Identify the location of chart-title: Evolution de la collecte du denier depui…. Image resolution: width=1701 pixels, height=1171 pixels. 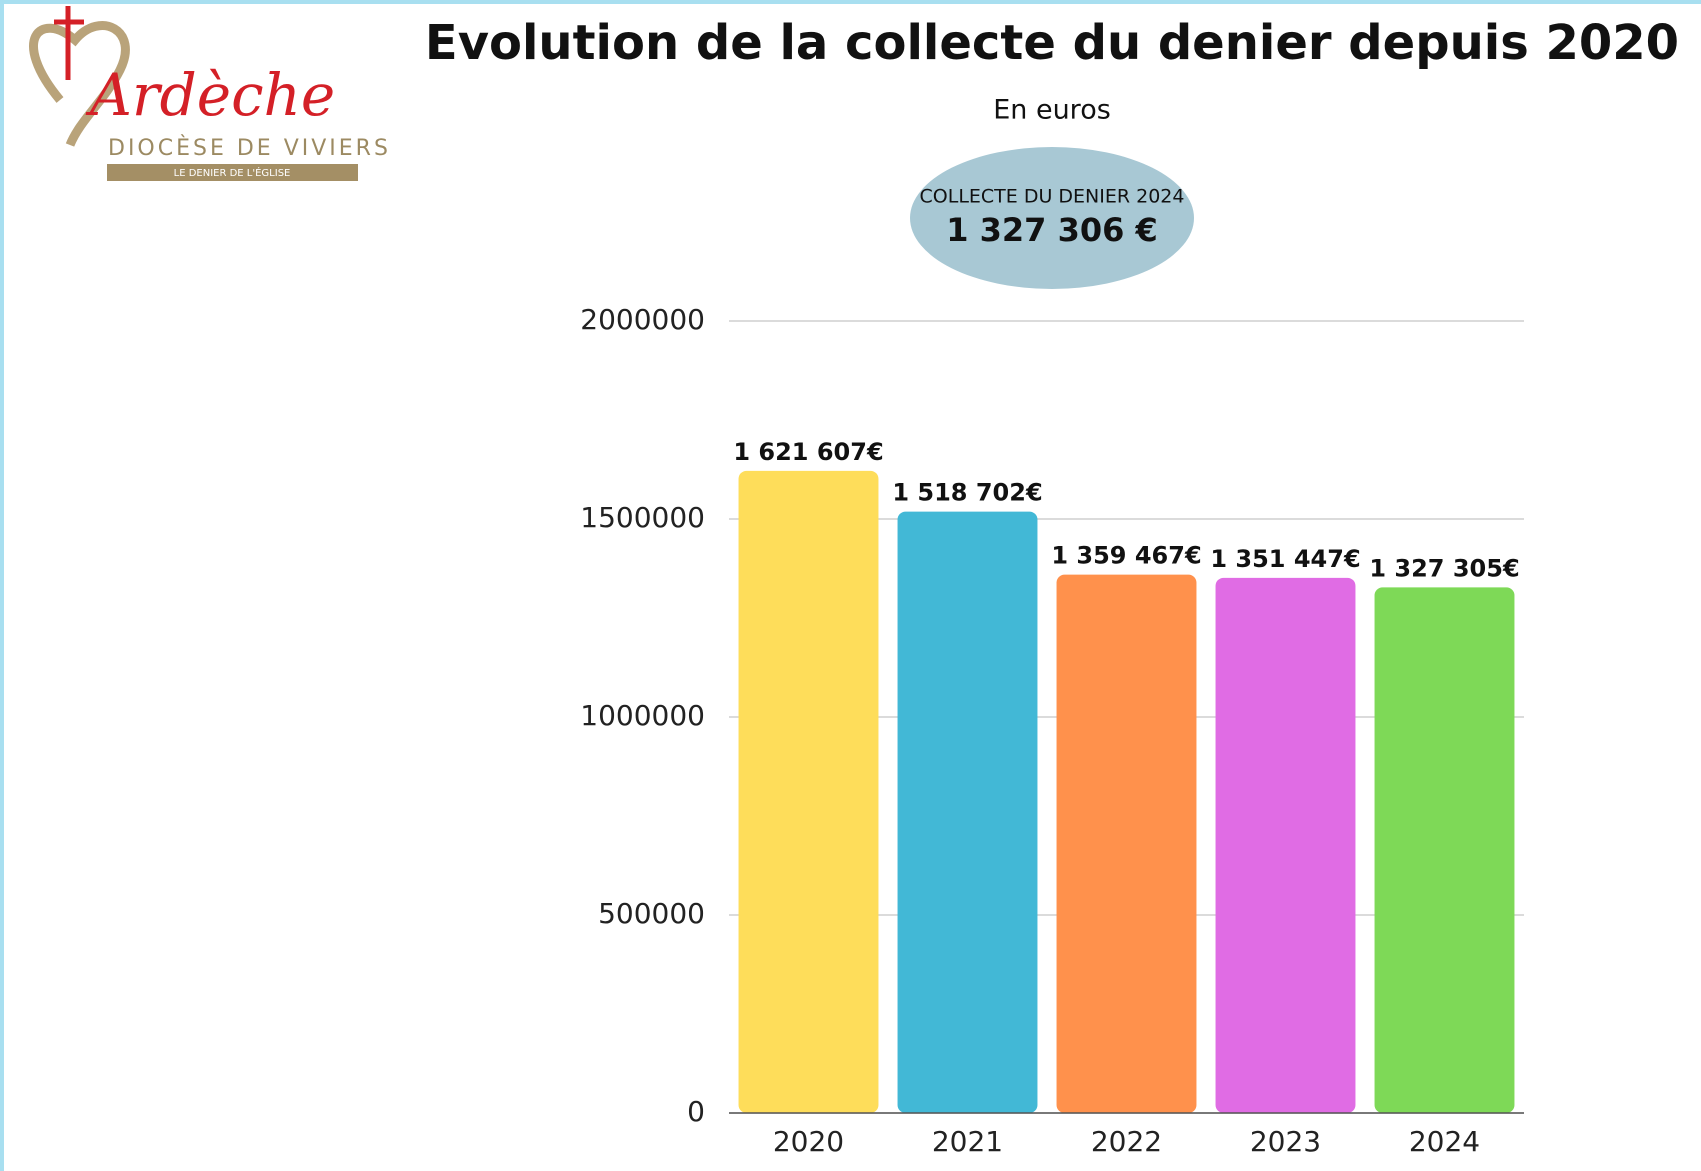
(1052, 43).